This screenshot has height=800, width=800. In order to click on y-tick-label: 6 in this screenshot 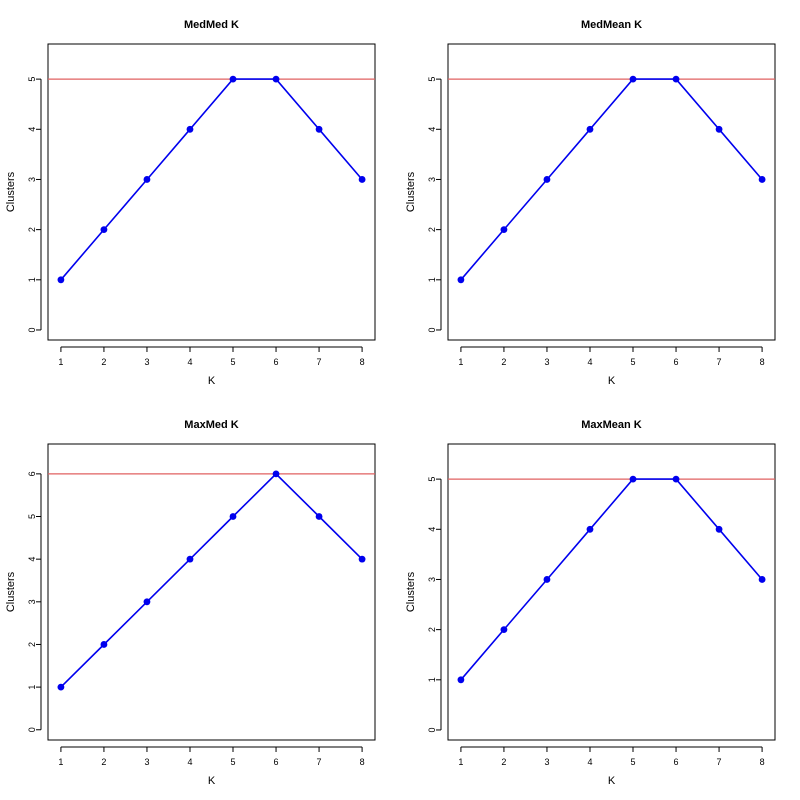, I will do `click(32, 473)`.